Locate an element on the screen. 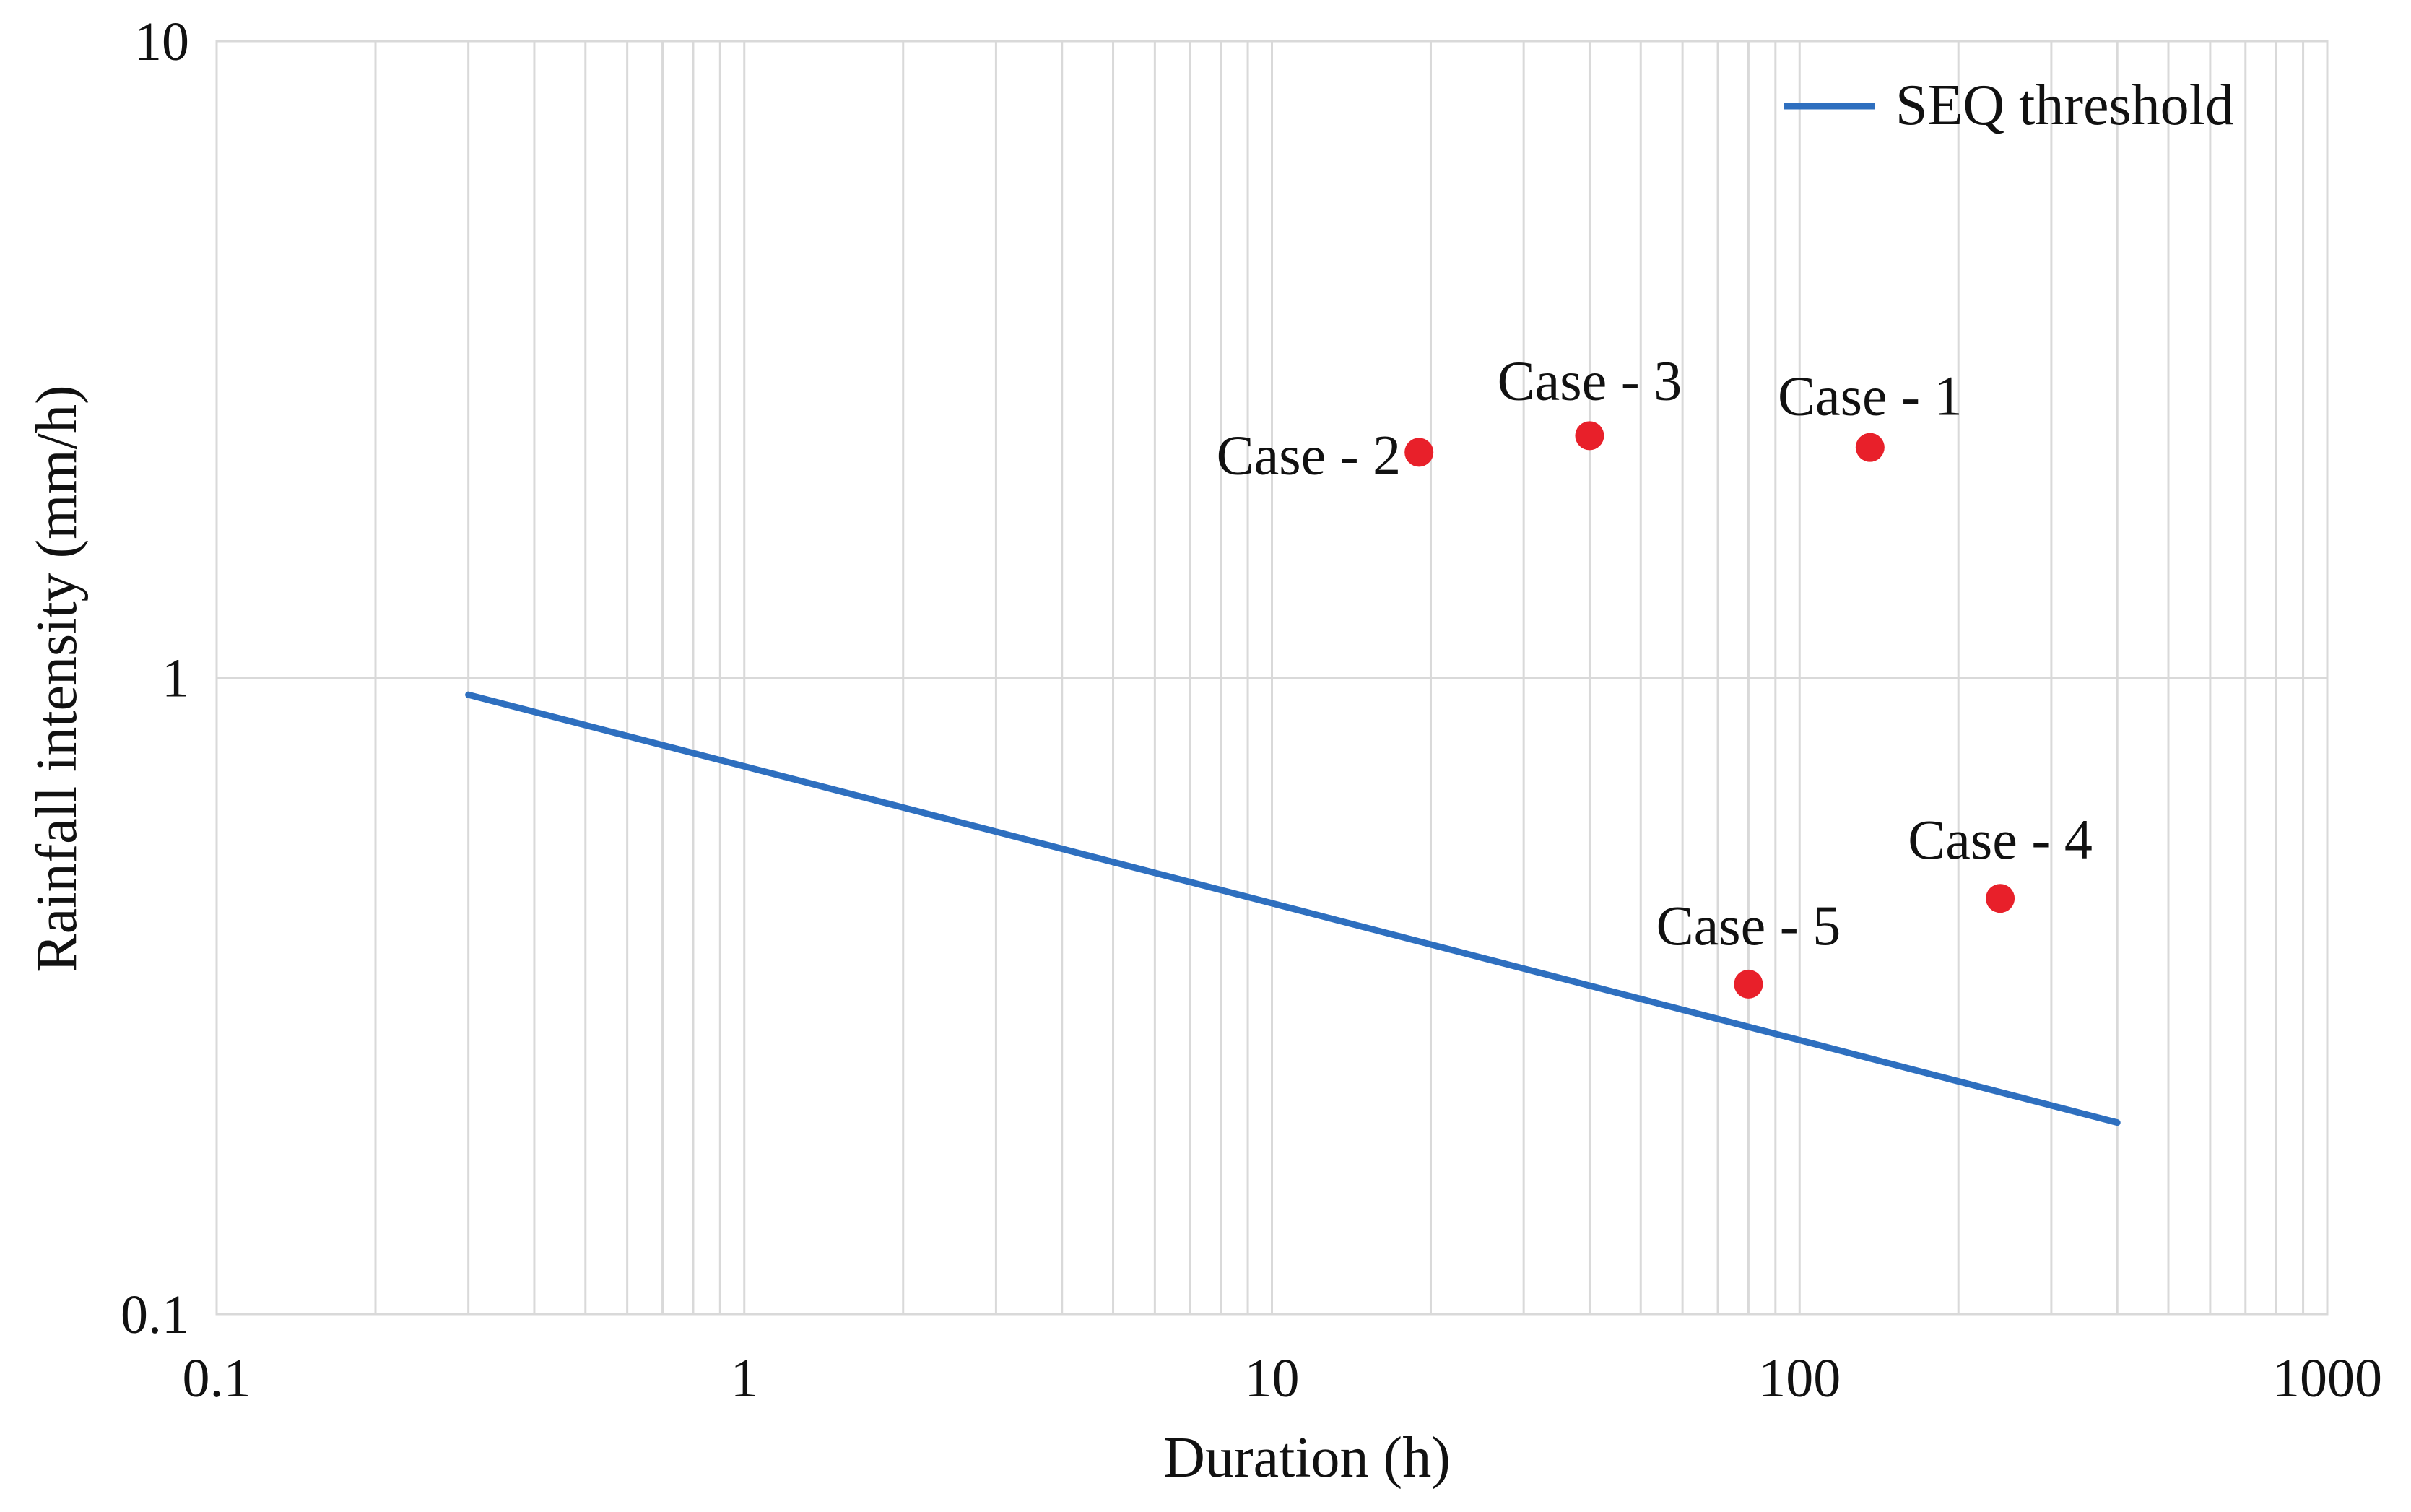 The image size is (2411, 1512). x-tick-label: 0.1 is located at coordinates (217, 1378).